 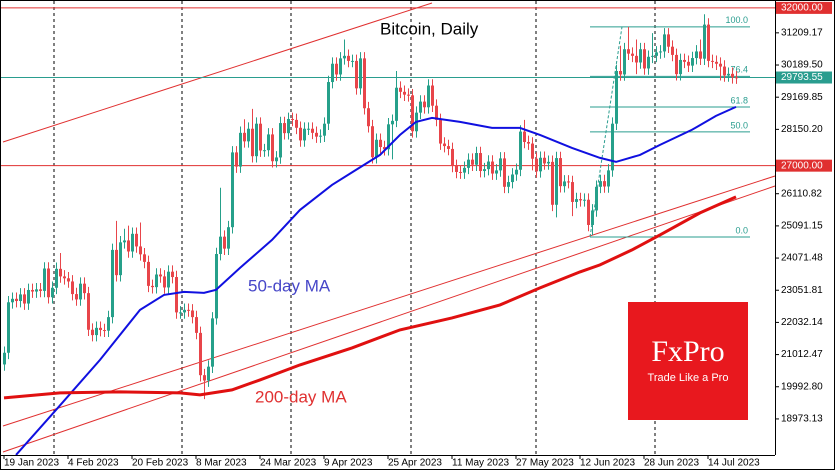 What do you see at coordinates (741, 230) in the screenshot?
I see `fib-label: 0.0` at bounding box center [741, 230].